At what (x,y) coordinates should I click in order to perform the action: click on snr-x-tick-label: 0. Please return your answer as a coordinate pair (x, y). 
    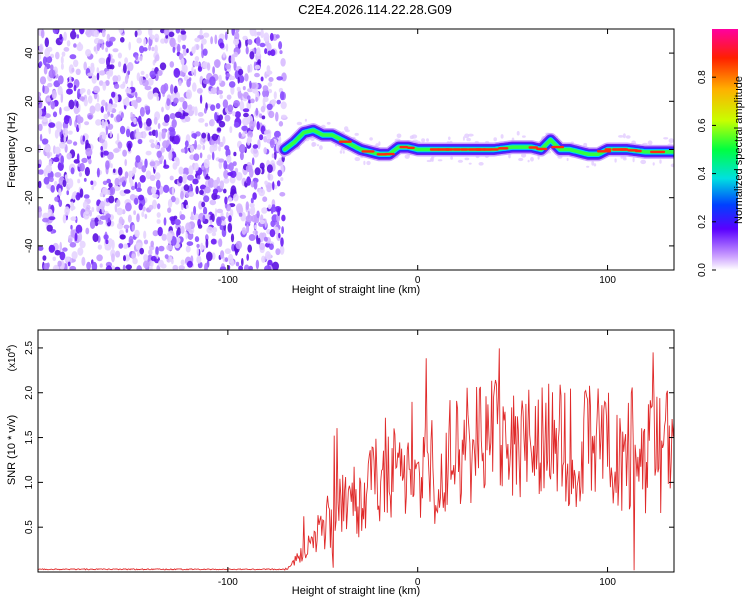
    Looking at the image, I should click on (418, 582).